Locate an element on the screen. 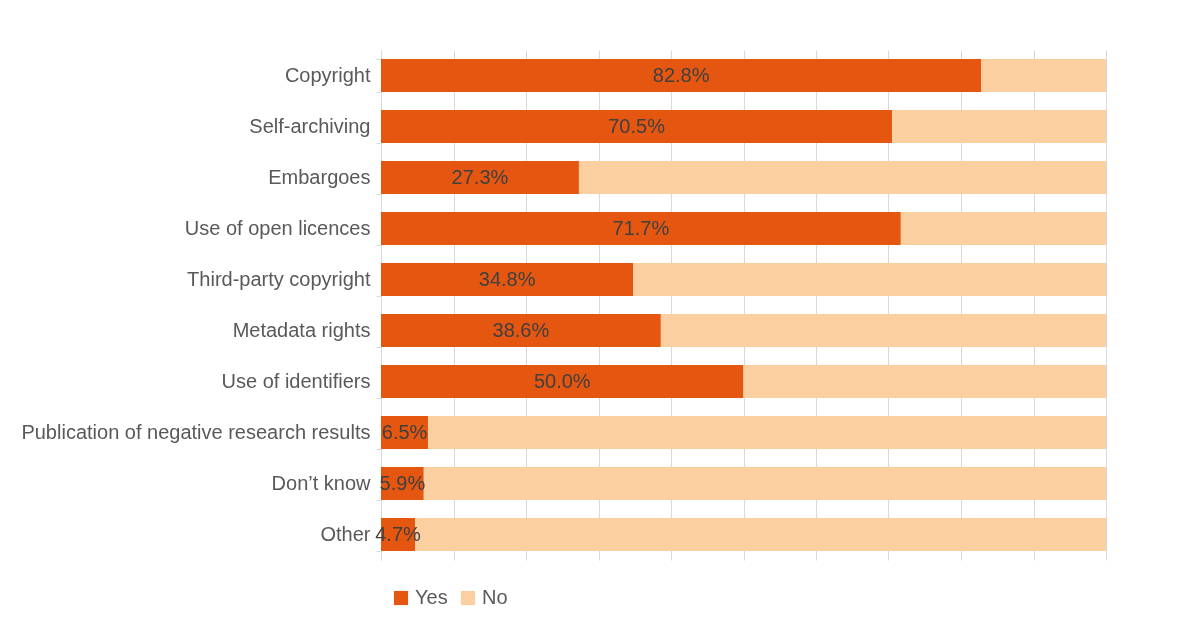 The height and width of the screenshot is (639, 1200). y-tick-label: Use of open licences is located at coordinates (277, 228).